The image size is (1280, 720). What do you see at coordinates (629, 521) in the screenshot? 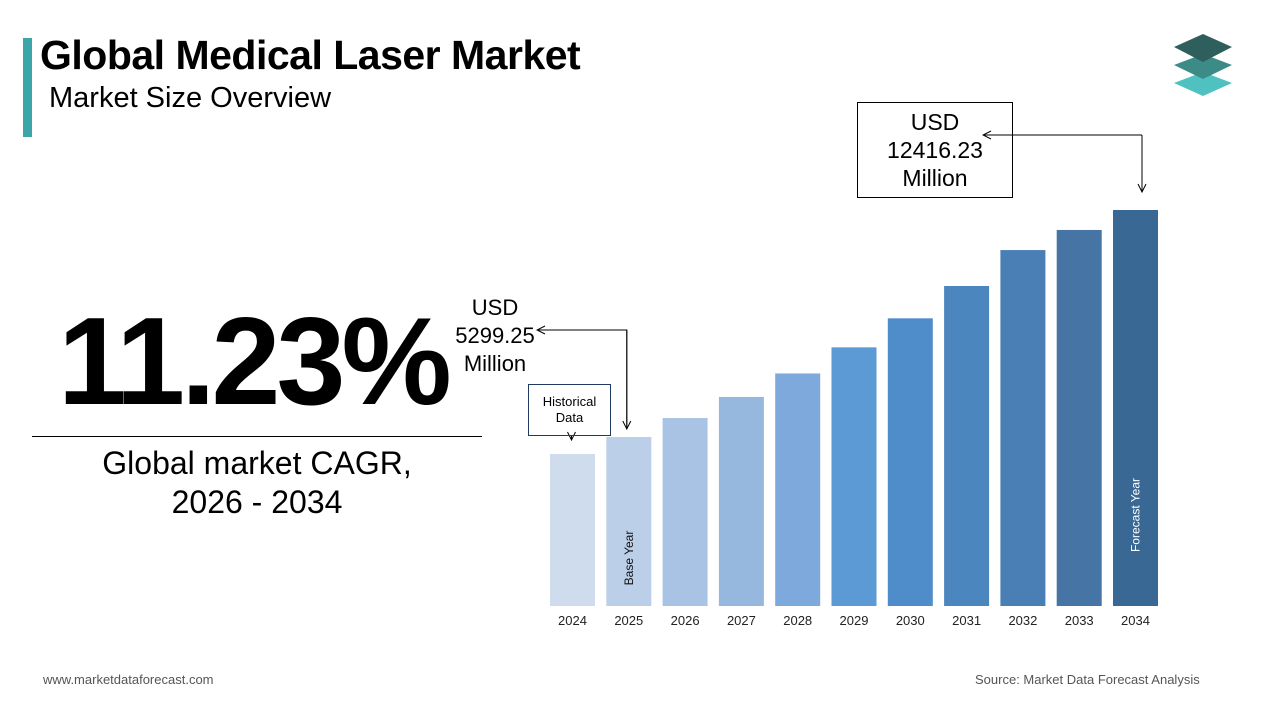
I see `bar-2025` at bounding box center [629, 521].